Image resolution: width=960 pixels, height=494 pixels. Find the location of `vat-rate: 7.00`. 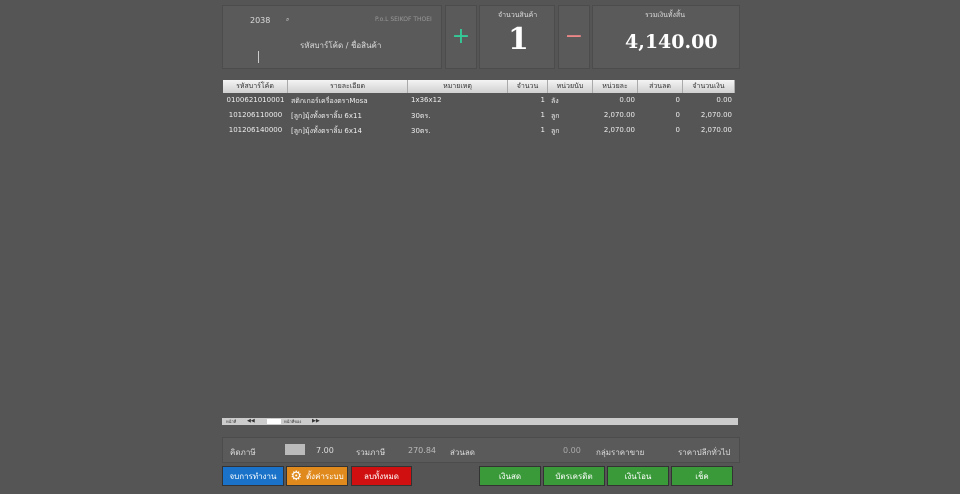

vat-rate: 7.00 is located at coordinates (325, 450).